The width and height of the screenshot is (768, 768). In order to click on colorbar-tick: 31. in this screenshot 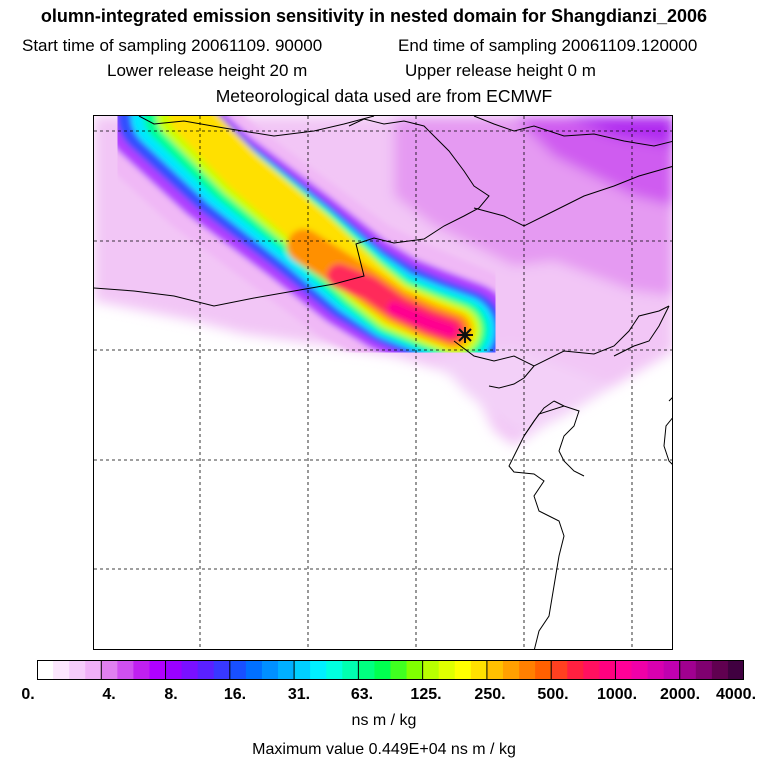, I will do `click(299, 694)`.